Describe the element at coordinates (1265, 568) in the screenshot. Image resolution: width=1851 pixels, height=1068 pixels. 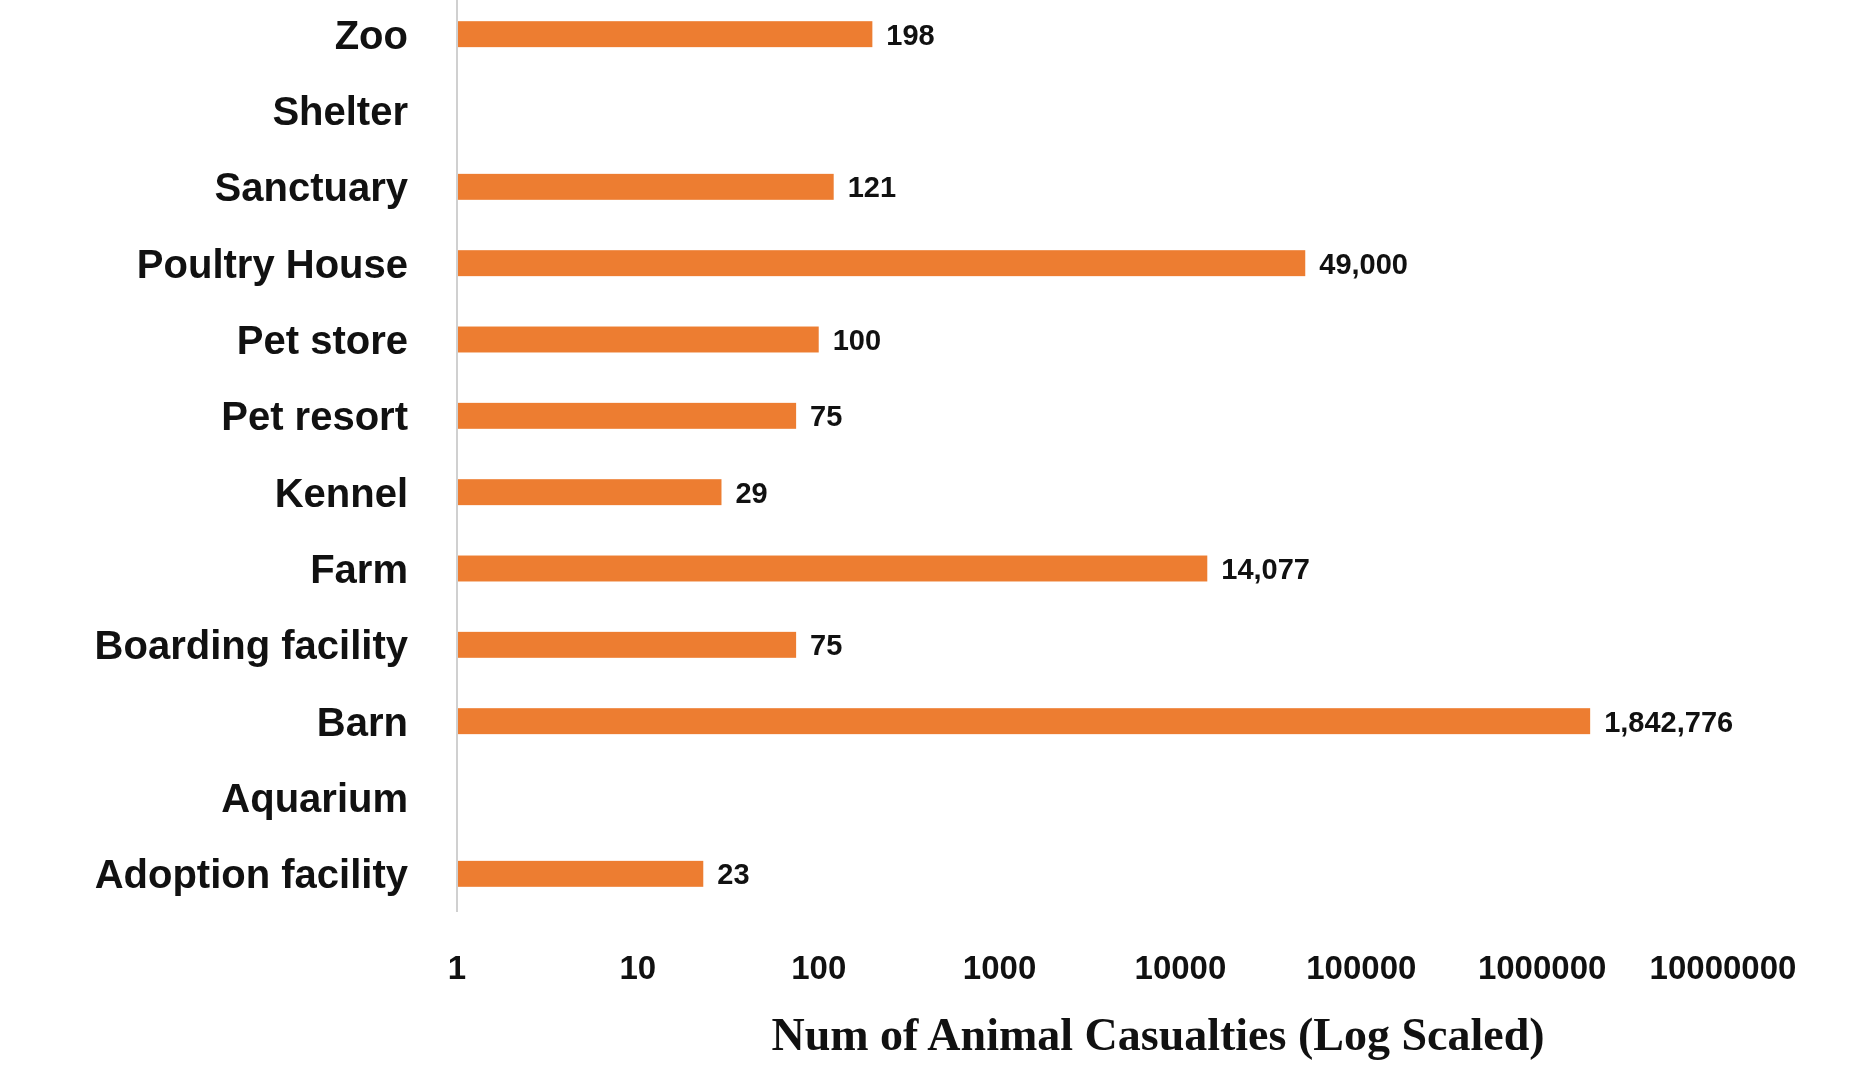
I see `data-label: 14,077` at that location.